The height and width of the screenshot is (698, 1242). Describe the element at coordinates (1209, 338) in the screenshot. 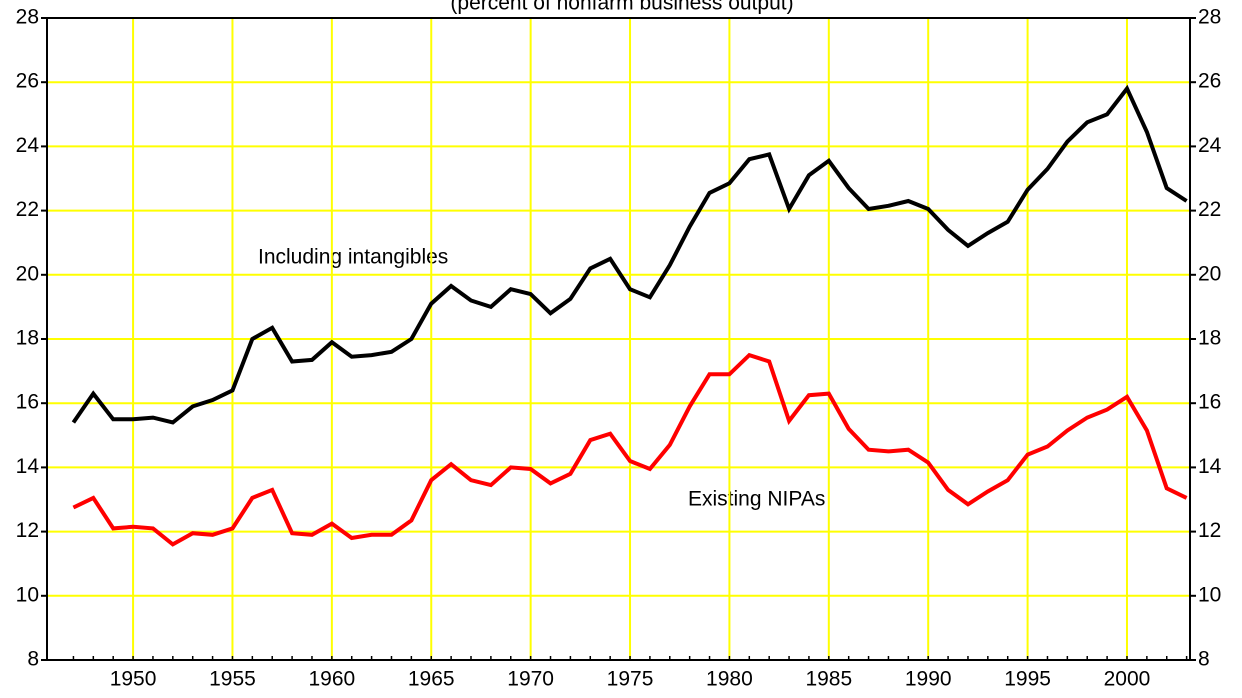

I see `y2-tick-label: 18` at that location.